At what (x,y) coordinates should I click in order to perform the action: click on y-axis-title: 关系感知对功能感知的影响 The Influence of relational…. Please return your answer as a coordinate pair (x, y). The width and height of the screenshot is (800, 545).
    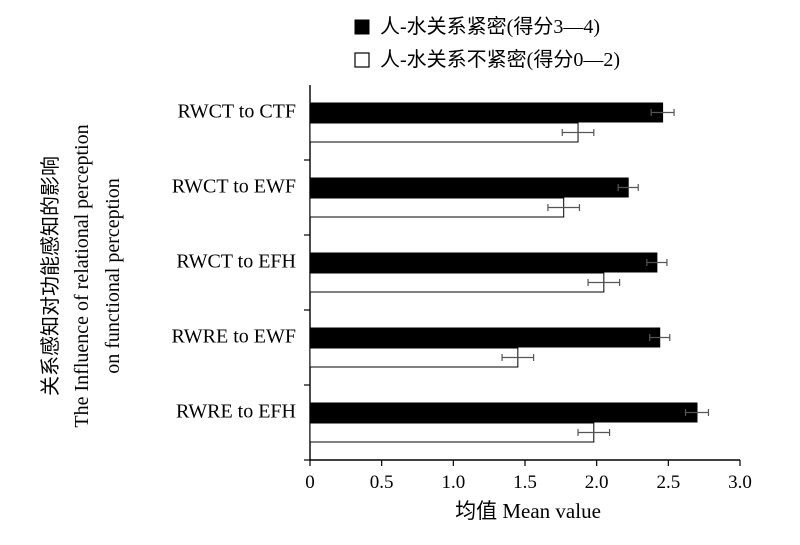
    Looking at the image, I should click on (81, 275).